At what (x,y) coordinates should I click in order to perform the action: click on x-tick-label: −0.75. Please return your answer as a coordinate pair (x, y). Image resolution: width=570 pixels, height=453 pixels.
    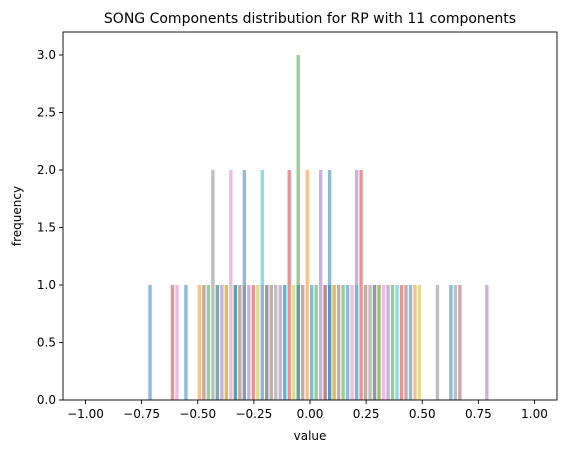
    Looking at the image, I should click on (141, 414).